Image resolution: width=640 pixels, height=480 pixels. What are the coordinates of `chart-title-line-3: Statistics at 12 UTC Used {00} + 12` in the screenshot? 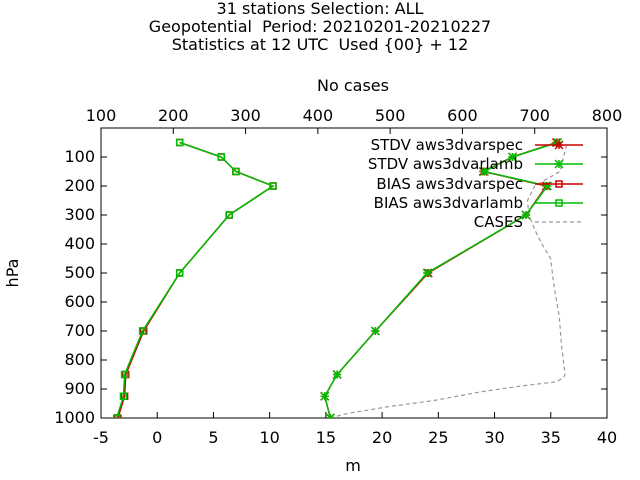 It's located at (320, 44).